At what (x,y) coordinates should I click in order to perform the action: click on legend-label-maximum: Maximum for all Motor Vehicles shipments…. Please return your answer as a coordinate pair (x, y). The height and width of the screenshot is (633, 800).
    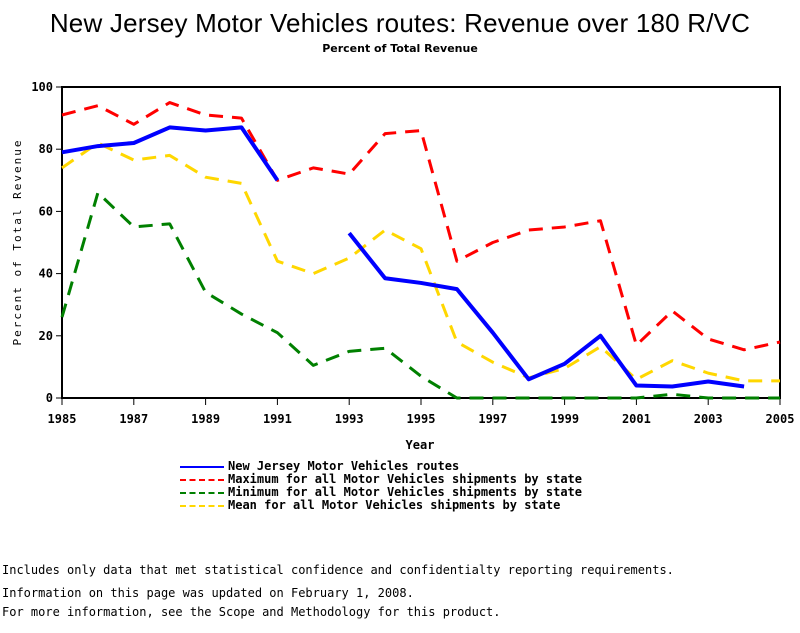
    Looking at the image, I should click on (405, 479).